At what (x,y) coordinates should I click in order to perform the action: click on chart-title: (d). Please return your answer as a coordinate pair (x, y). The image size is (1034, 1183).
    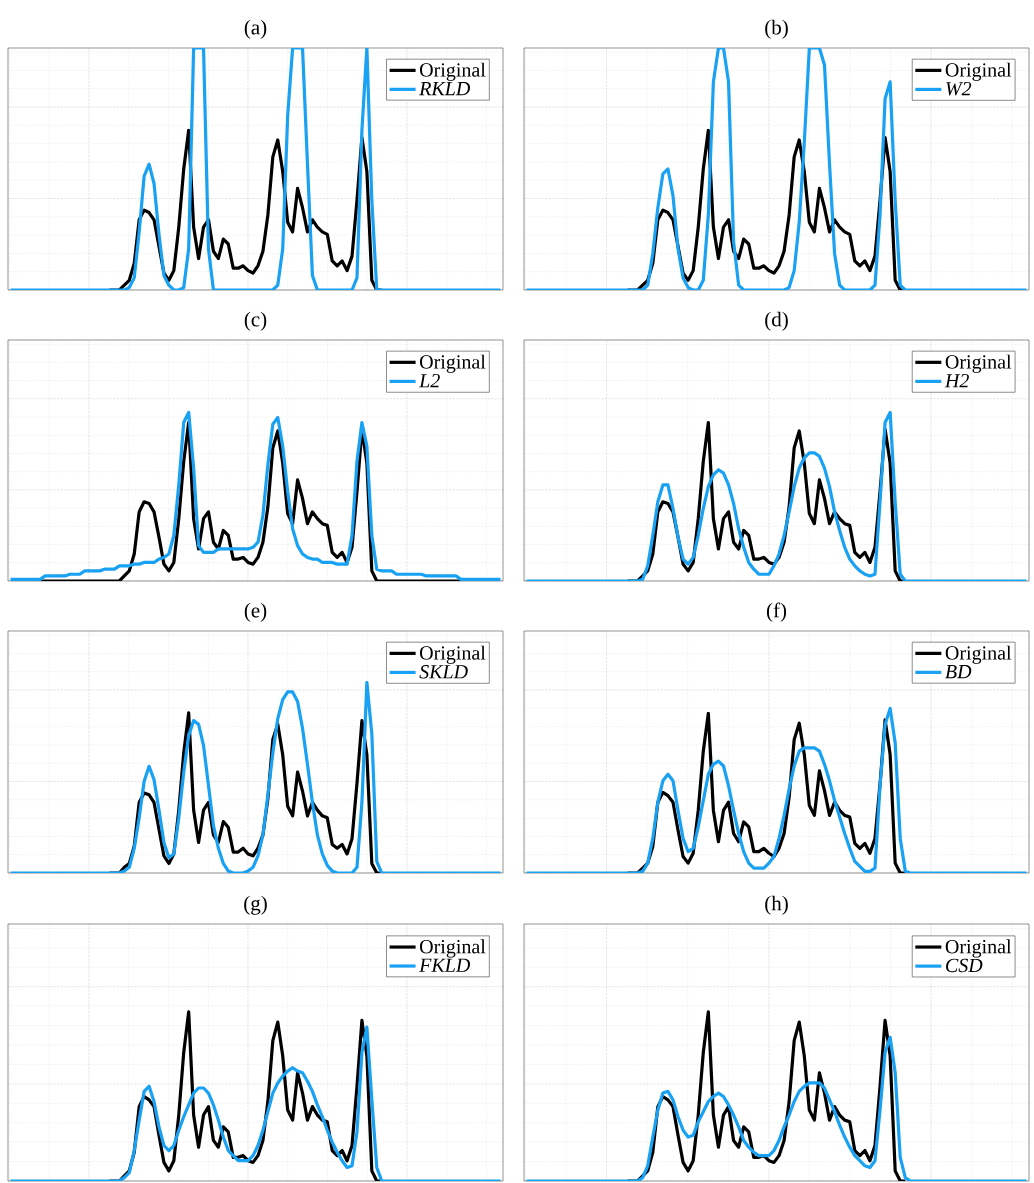
    Looking at the image, I should click on (776, 321).